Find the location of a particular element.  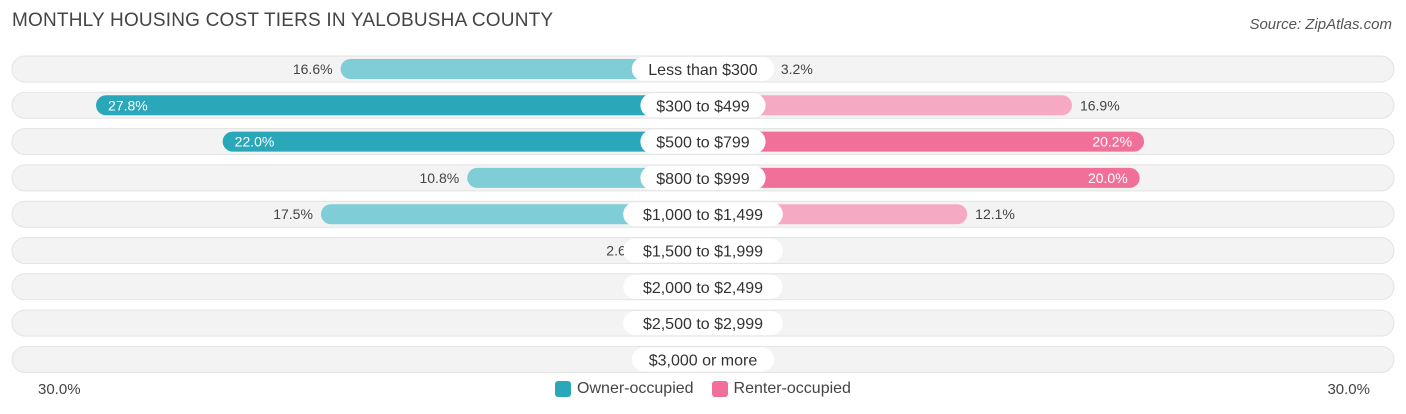

owner-value-label: 22.0% is located at coordinates (255, 142).